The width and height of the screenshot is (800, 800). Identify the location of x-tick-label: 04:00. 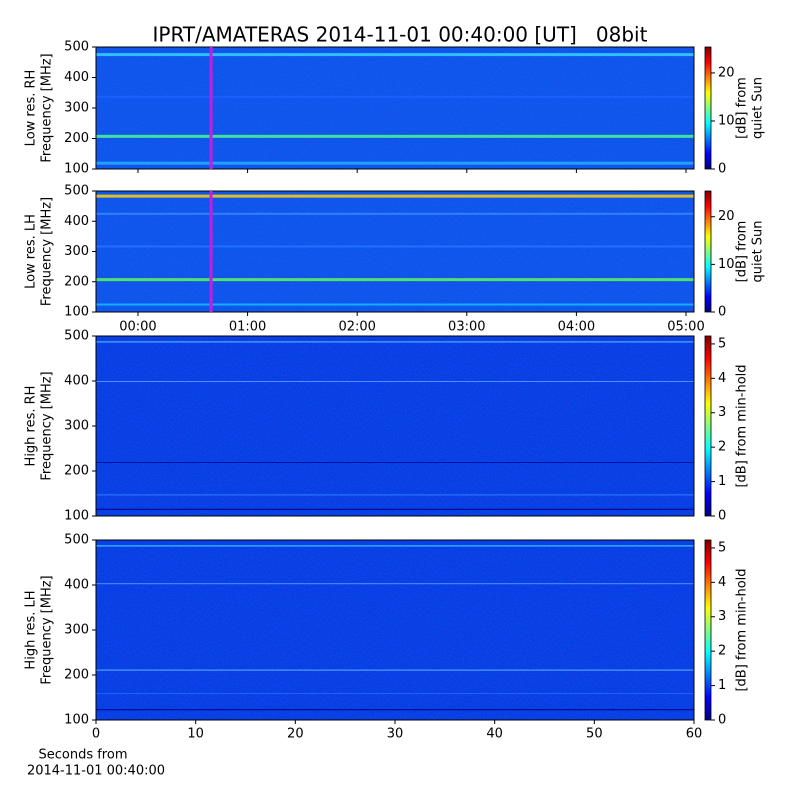
(576, 327).